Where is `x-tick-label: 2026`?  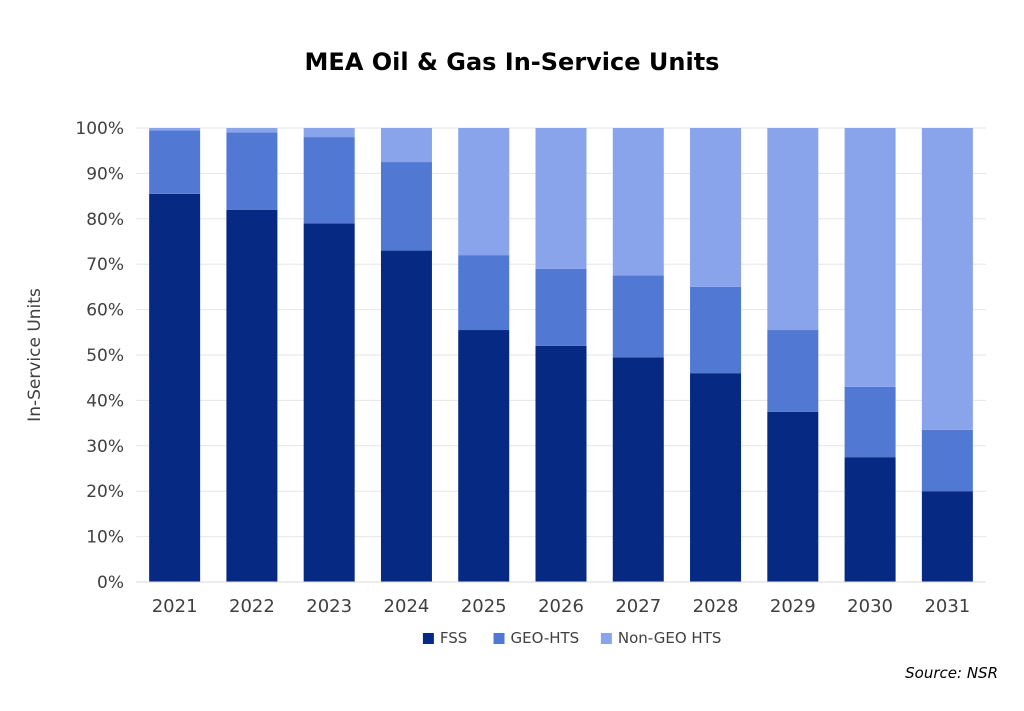 x-tick-label: 2026 is located at coordinates (561, 606).